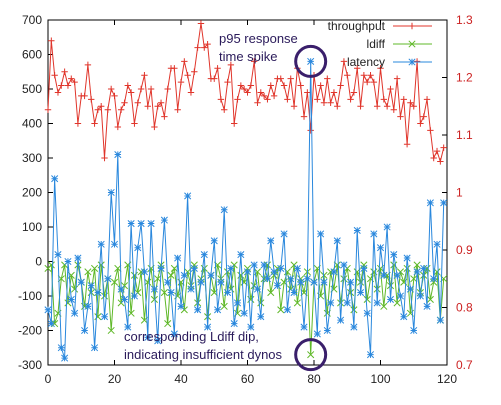 The width and height of the screenshot is (501, 405). Describe the element at coordinates (389, 62) in the screenshot. I see `legend-entry-latency: latency` at that location.